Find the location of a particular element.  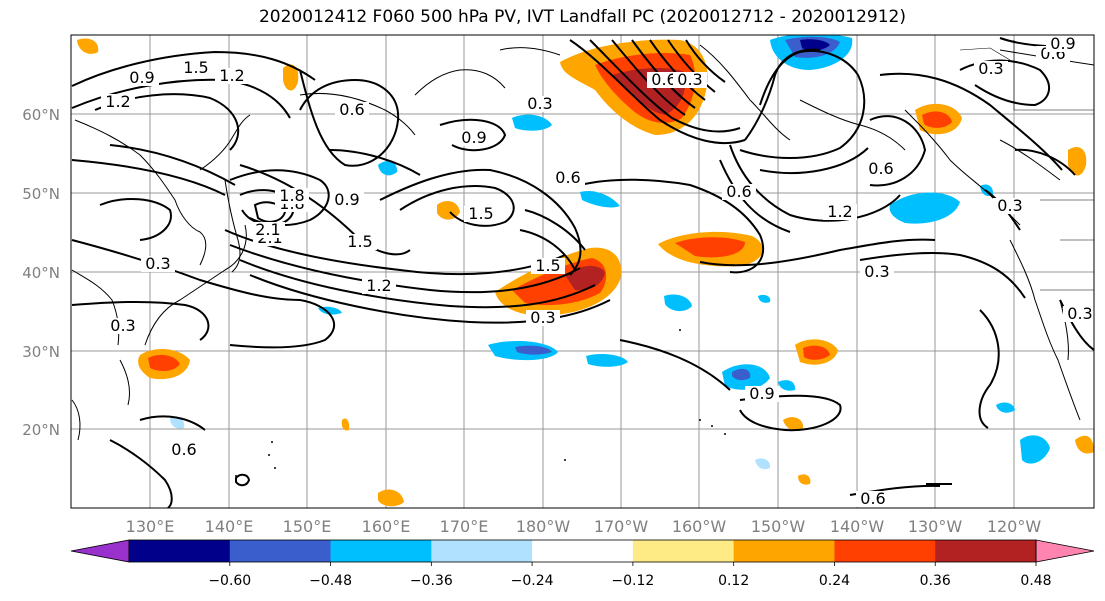

lon-label: 180°W is located at coordinates (543, 526).